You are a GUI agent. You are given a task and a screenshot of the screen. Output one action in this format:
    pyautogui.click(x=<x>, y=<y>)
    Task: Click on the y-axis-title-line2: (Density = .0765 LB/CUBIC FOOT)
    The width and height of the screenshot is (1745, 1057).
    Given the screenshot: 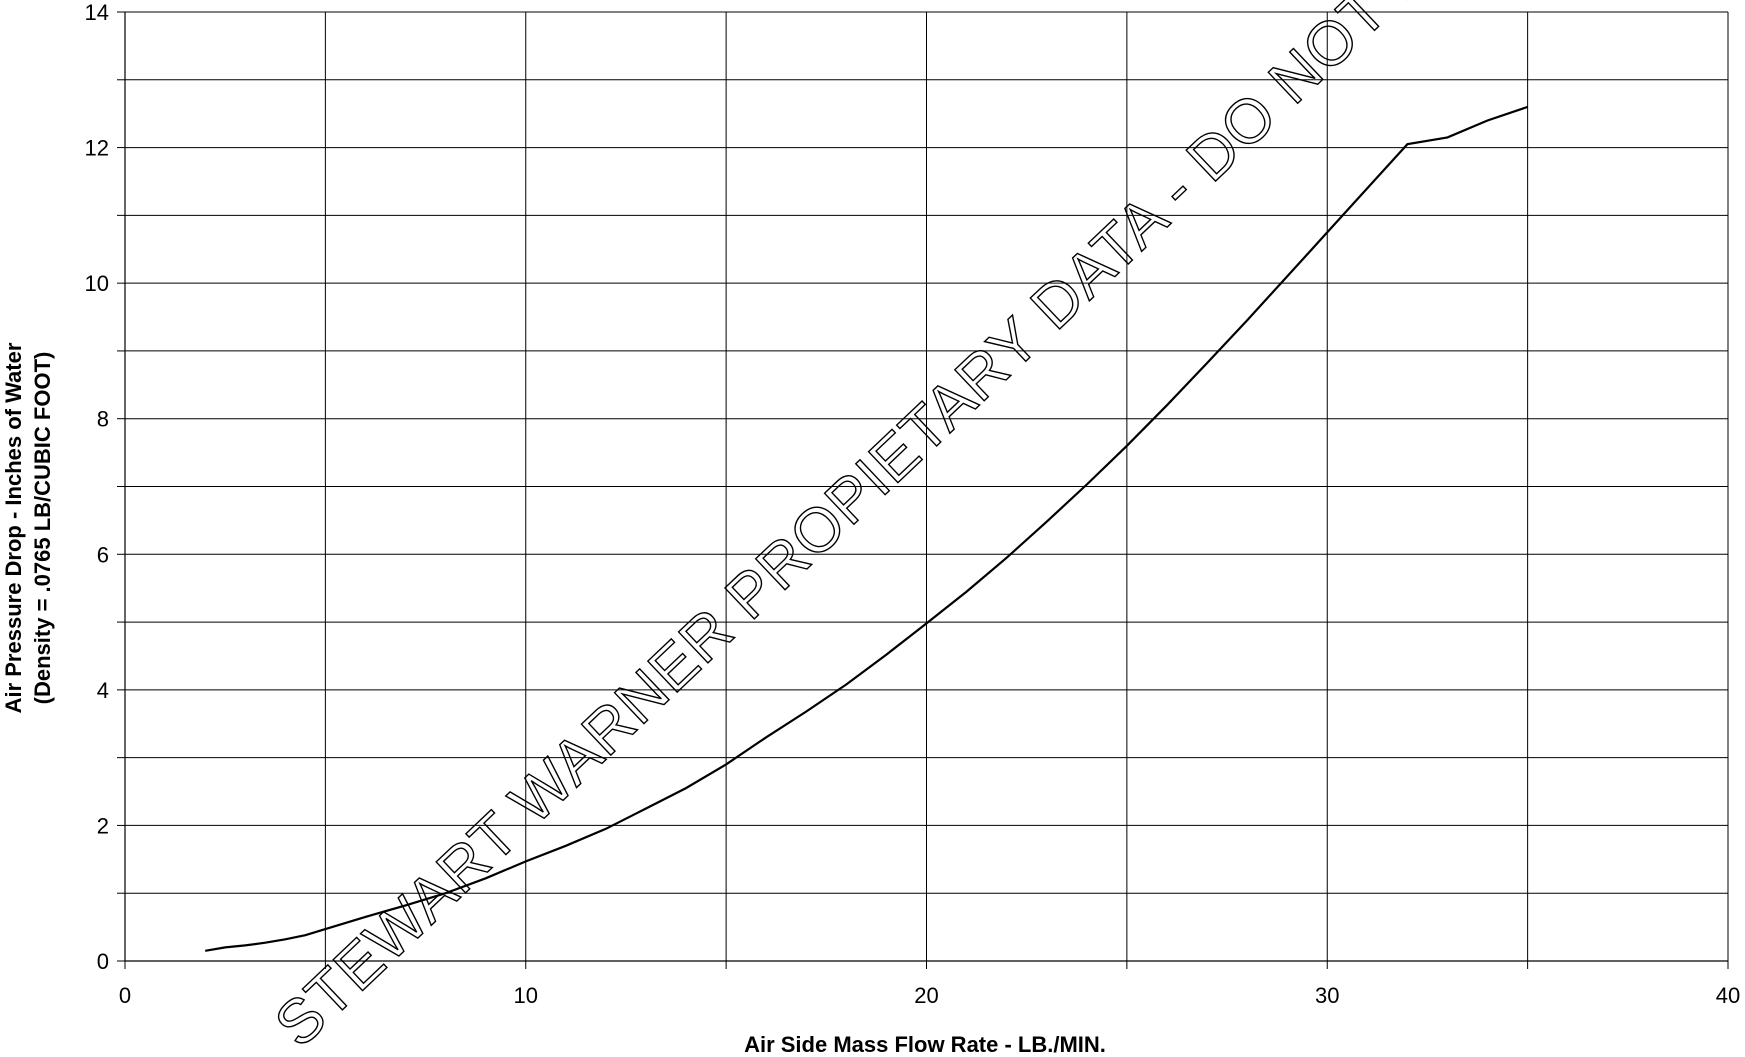 What is the action you would take?
    pyautogui.click(x=42, y=528)
    